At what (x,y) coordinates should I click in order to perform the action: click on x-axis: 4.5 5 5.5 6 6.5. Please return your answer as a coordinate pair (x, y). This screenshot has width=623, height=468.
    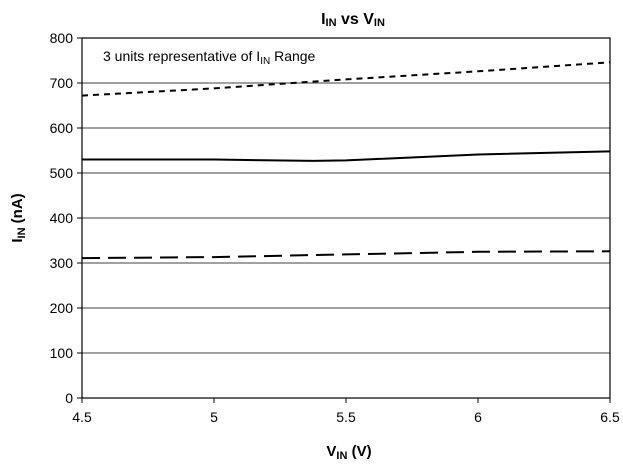
    Looking at the image, I should click on (346, 411).